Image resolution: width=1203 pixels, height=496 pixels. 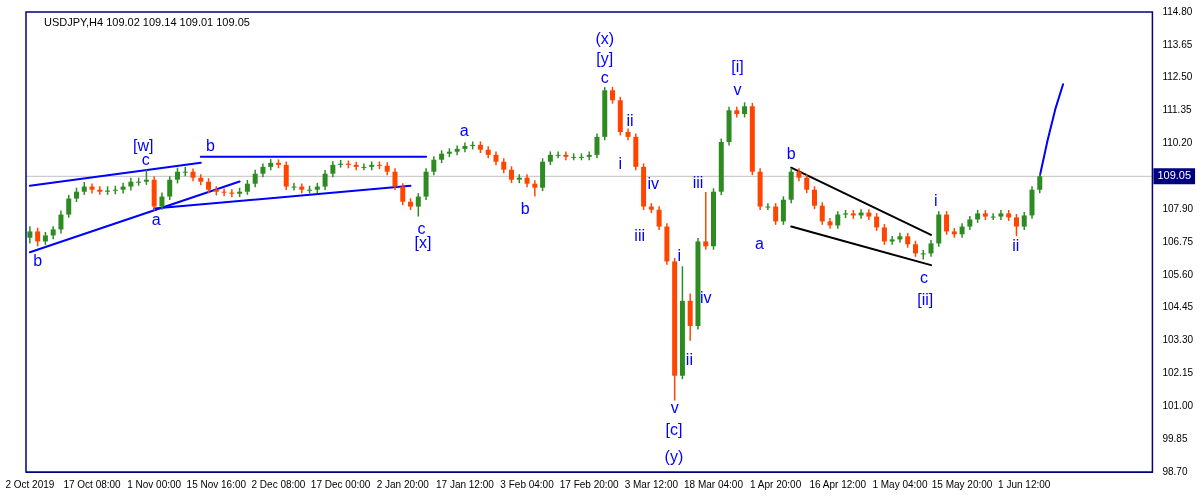 What do you see at coordinates (92, 484) in the screenshot?
I see `x-tick-label: 17 Oct 08:00` at bounding box center [92, 484].